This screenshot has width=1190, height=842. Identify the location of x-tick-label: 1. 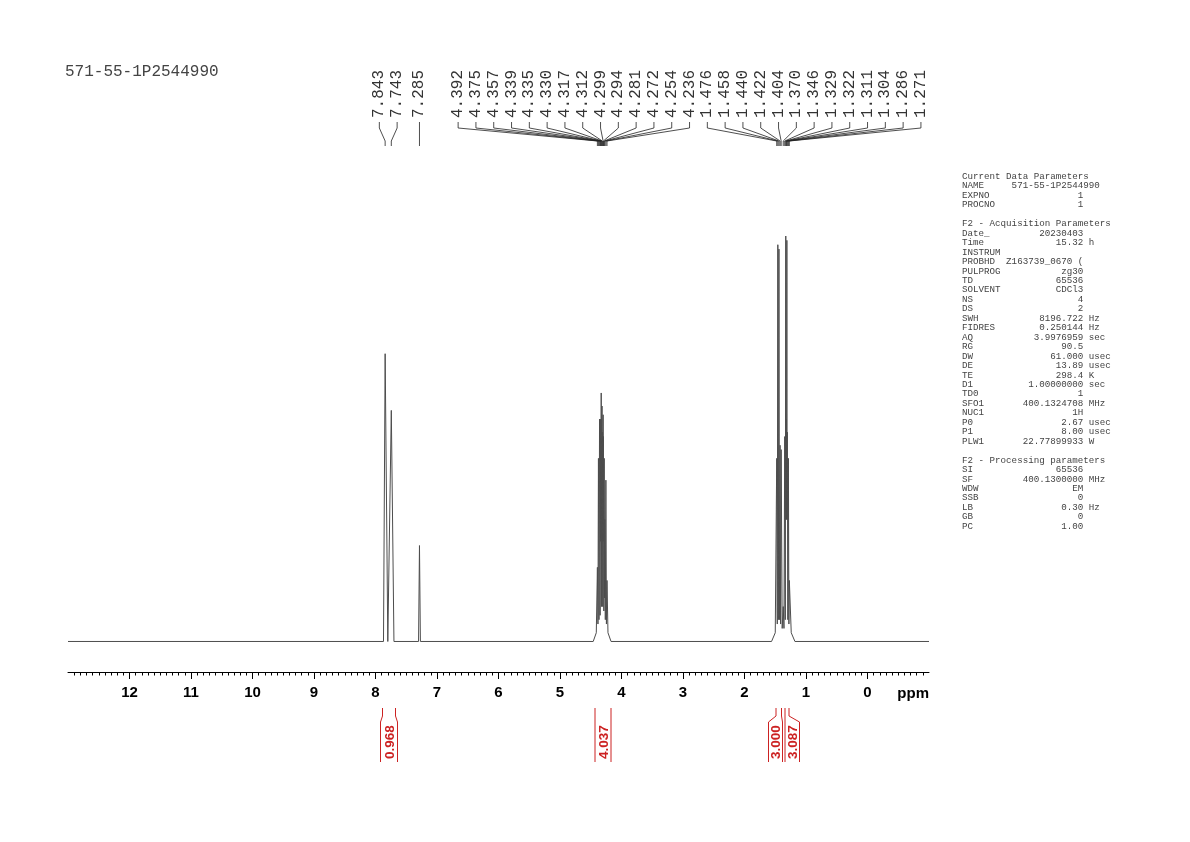
(806, 691).